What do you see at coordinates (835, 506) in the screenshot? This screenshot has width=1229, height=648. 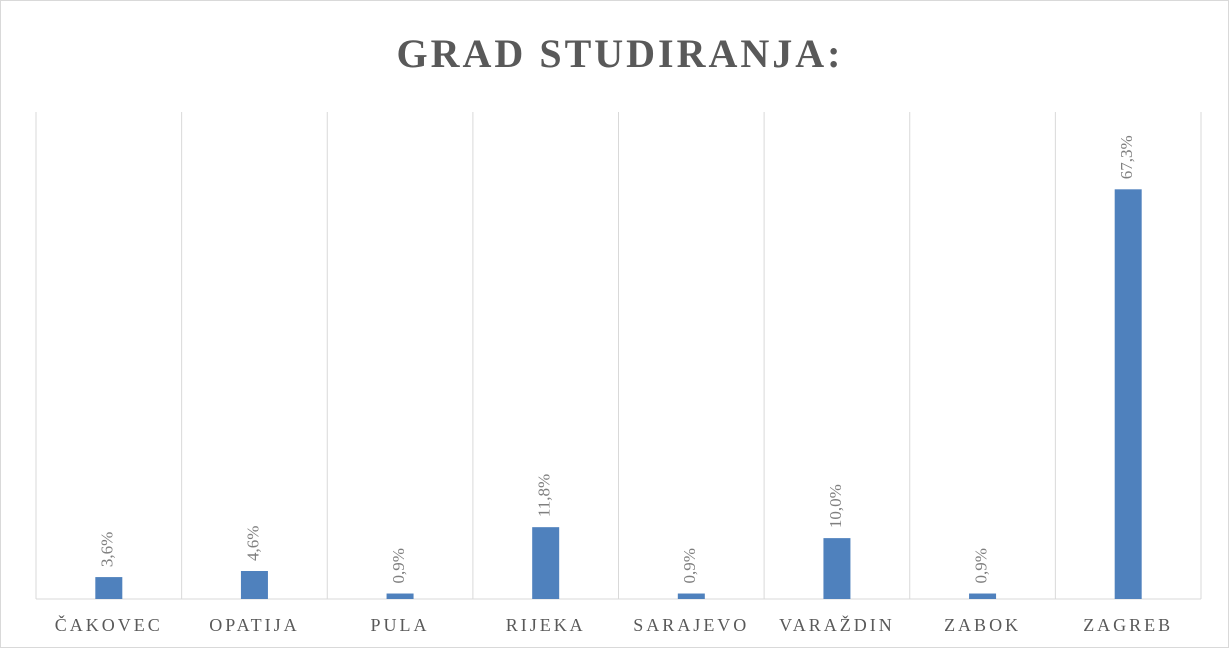 I see `data-label: 10,0%` at bounding box center [835, 506].